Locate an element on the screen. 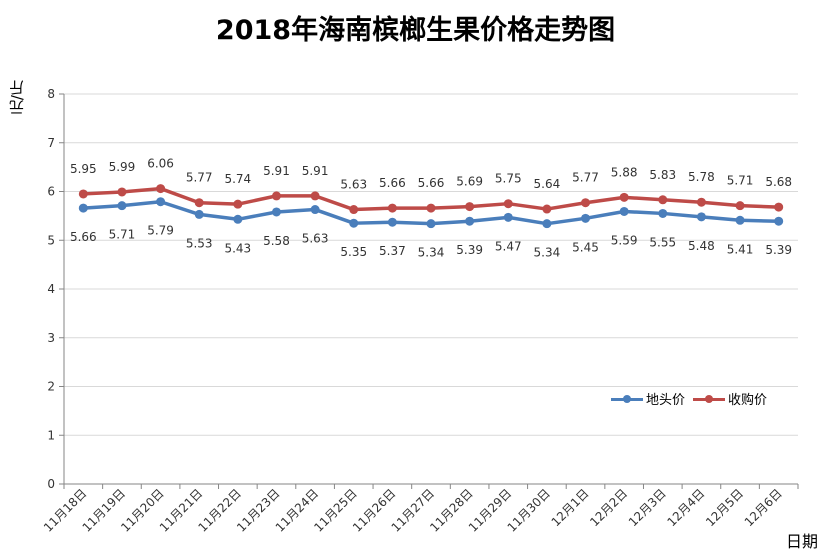 The image size is (831, 556). x-tick-label: 12月6日 is located at coordinates (763, 507).